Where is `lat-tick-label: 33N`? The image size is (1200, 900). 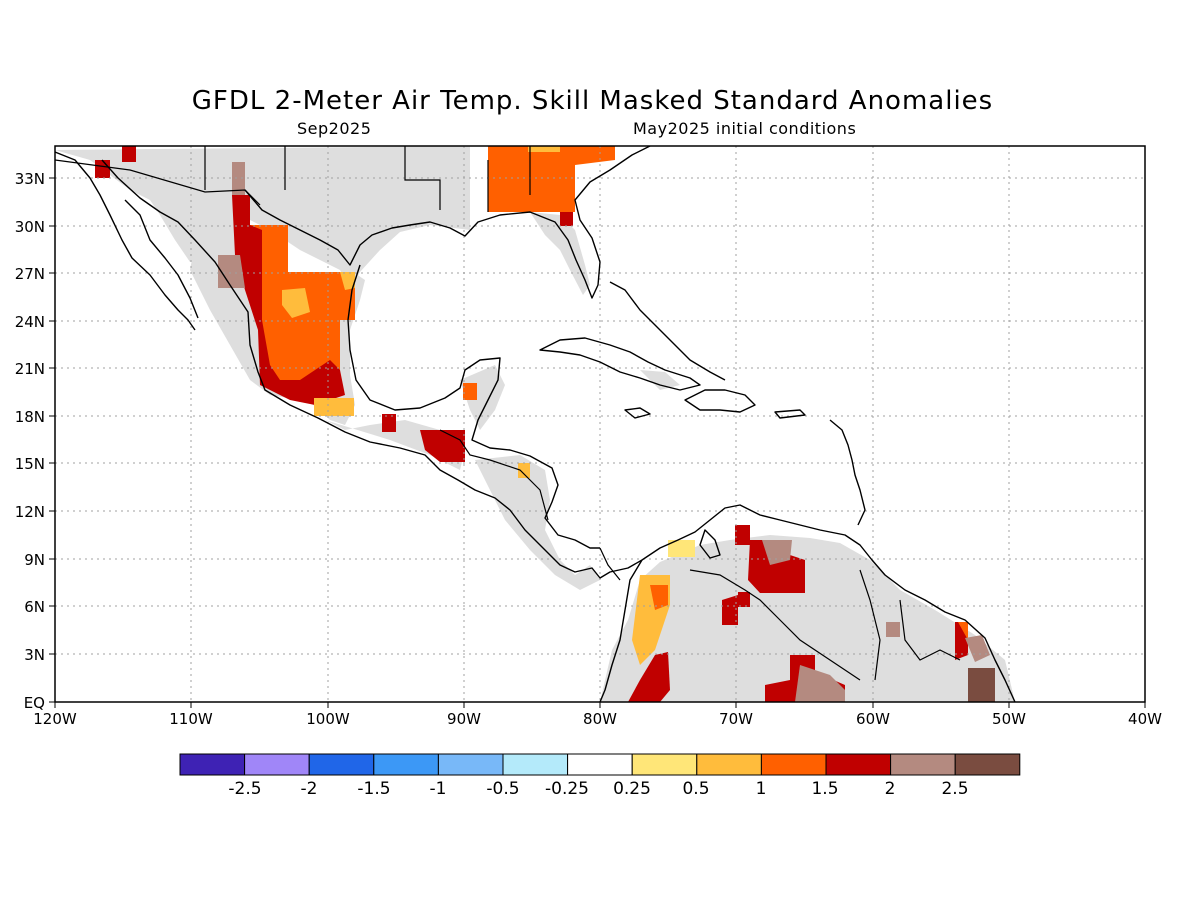
lat-tick-label: 33N is located at coordinates (30, 179).